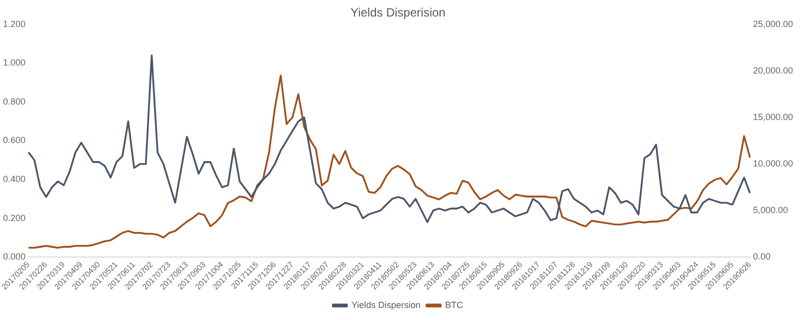  I want to click on legend-label: Yields Dispersion, so click(386, 305).